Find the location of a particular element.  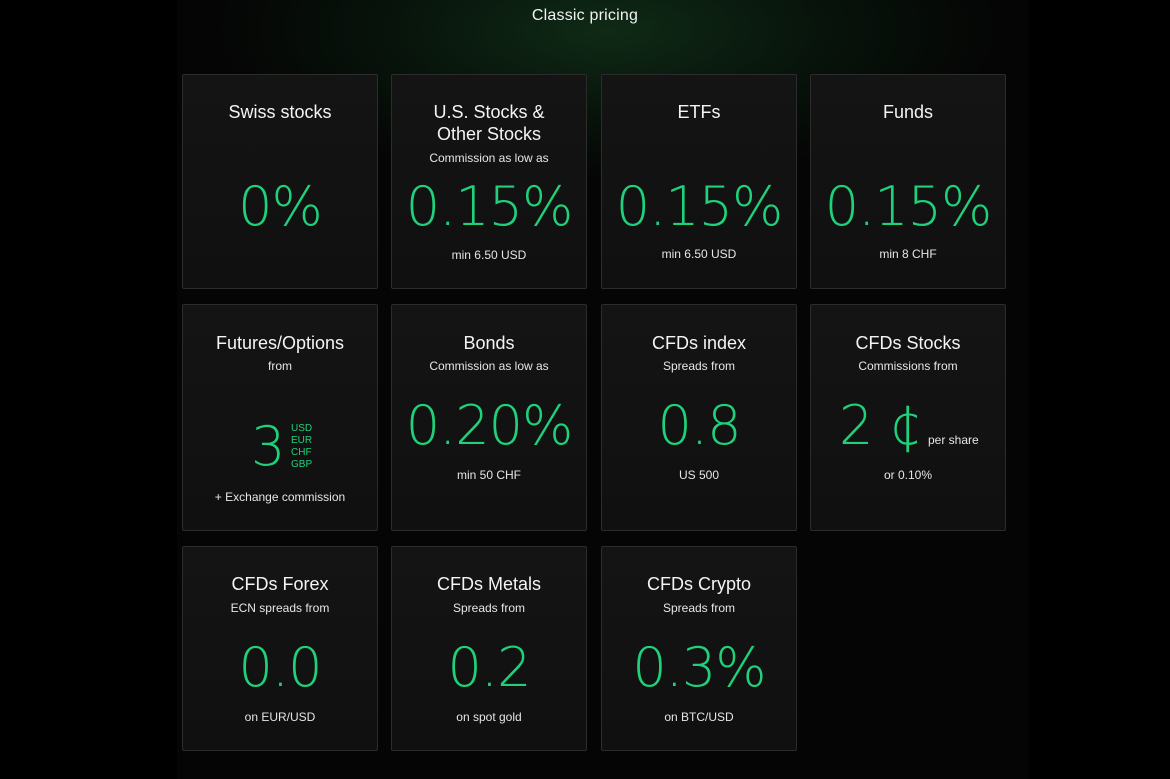

card-title: ETFs is located at coordinates (699, 112).